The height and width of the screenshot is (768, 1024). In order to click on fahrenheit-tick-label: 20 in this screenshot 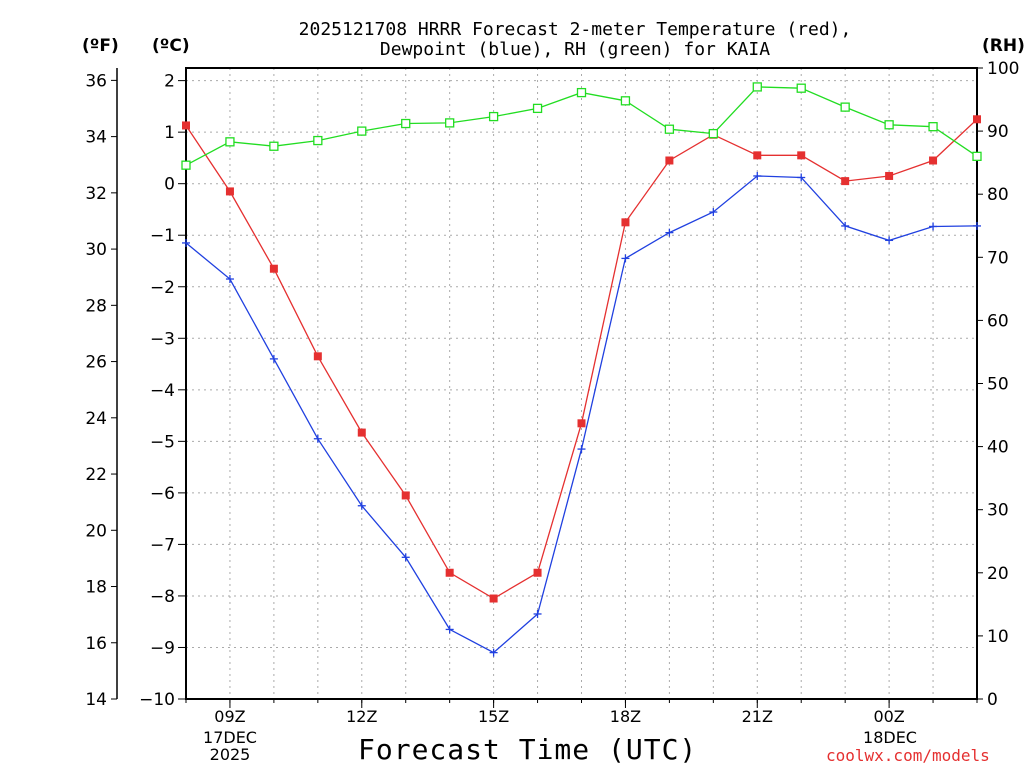, I will do `click(96, 531)`.